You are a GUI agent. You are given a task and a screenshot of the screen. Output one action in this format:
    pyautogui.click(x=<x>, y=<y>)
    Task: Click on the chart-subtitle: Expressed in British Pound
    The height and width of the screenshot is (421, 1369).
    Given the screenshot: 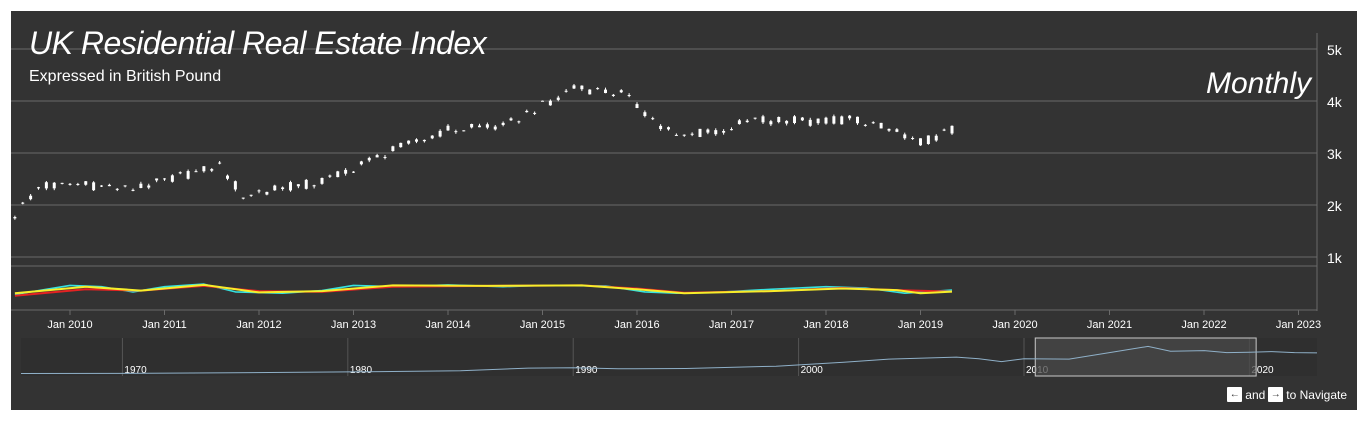 What is the action you would take?
    pyautogui.click(x=125, y=76)
    